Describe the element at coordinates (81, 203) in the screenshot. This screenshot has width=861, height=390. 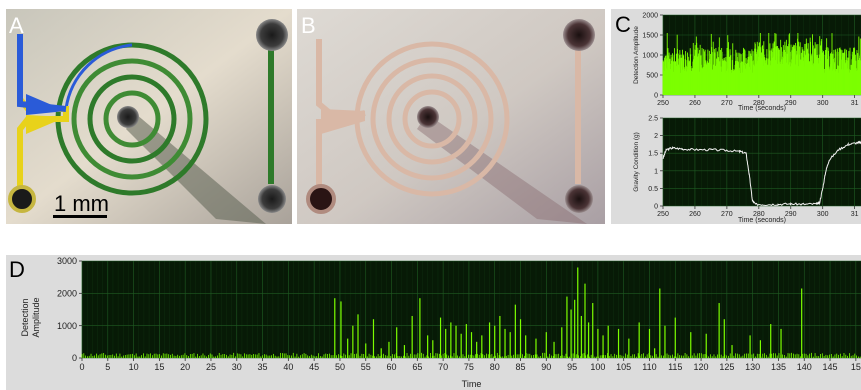
I see `scale-bar-label: 1 mm` at that location.